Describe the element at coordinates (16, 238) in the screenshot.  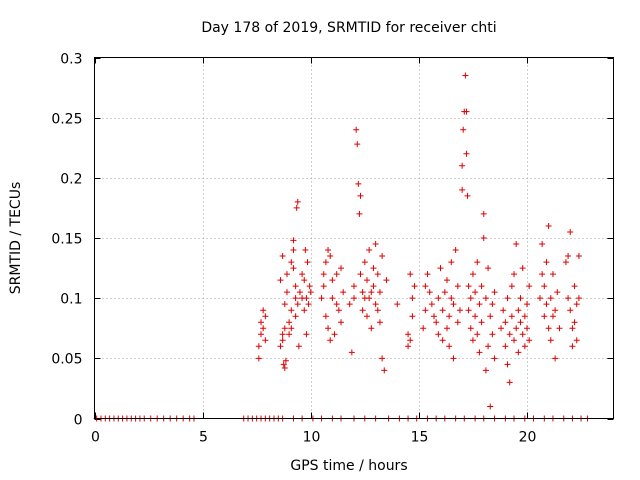
I see `y-axis-label: SRMTID / TECUs` at that location.